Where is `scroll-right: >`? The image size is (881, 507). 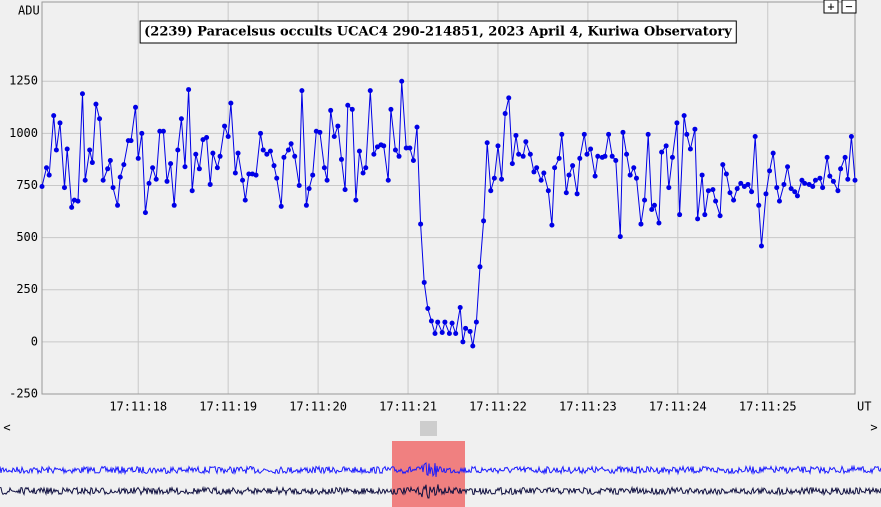 scroll-right: > is located at coordinates (873, 428).